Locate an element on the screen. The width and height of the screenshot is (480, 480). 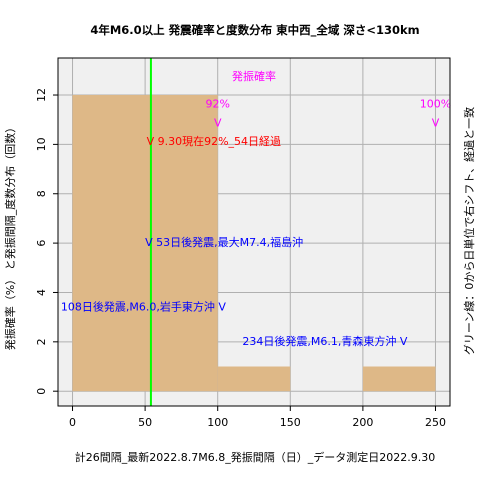
x-tick-label: 150 is located at coordinates (290, 422).